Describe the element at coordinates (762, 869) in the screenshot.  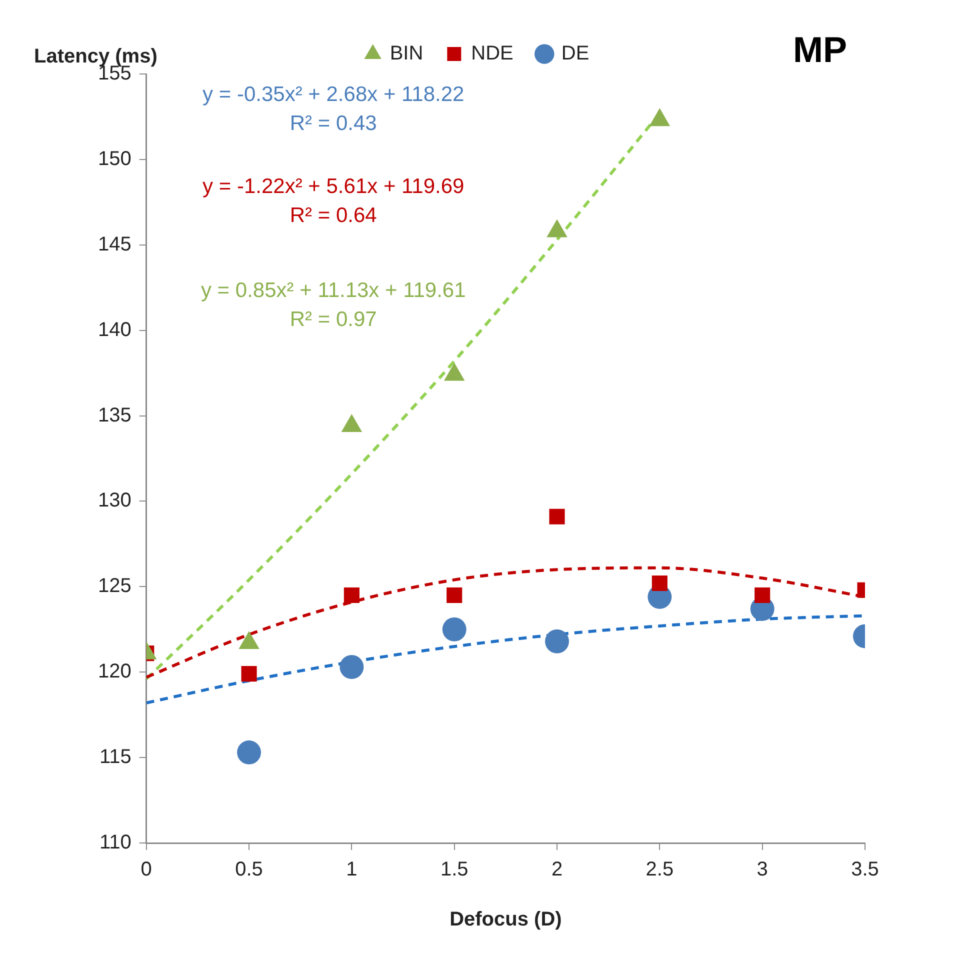
I see `x-tick-label: 3` at that location.